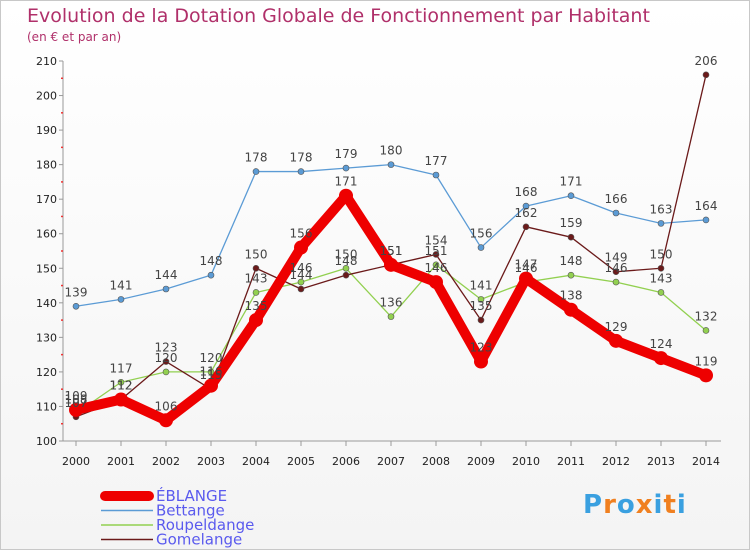 The width and height of the screenshot is (750, 550). What do you see at coordinates (191, 495) in the screenshot?
I see `legend-label: ÉBLANGE` at bounding box center [191, 495].